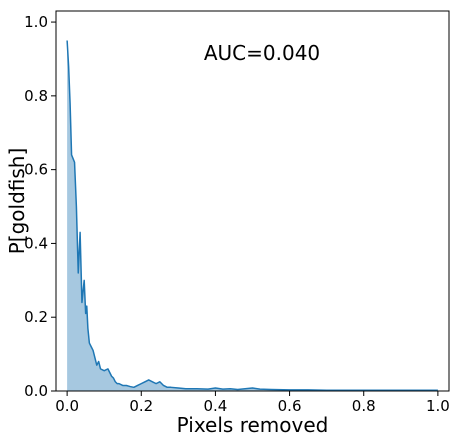 This screenshot has height=443, width=462. Describe the element at coordinates (36, 317) in the screenshot. I see `y-tick-label: 0.2` at that location.